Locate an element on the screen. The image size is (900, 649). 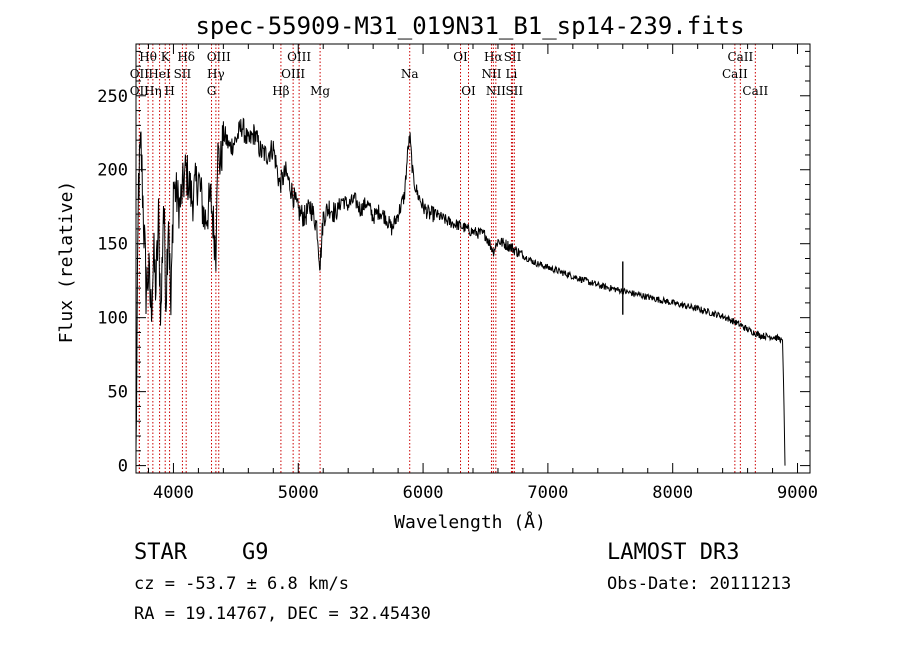
x-tick-label: 4000 is located at coordinates (173, 493).